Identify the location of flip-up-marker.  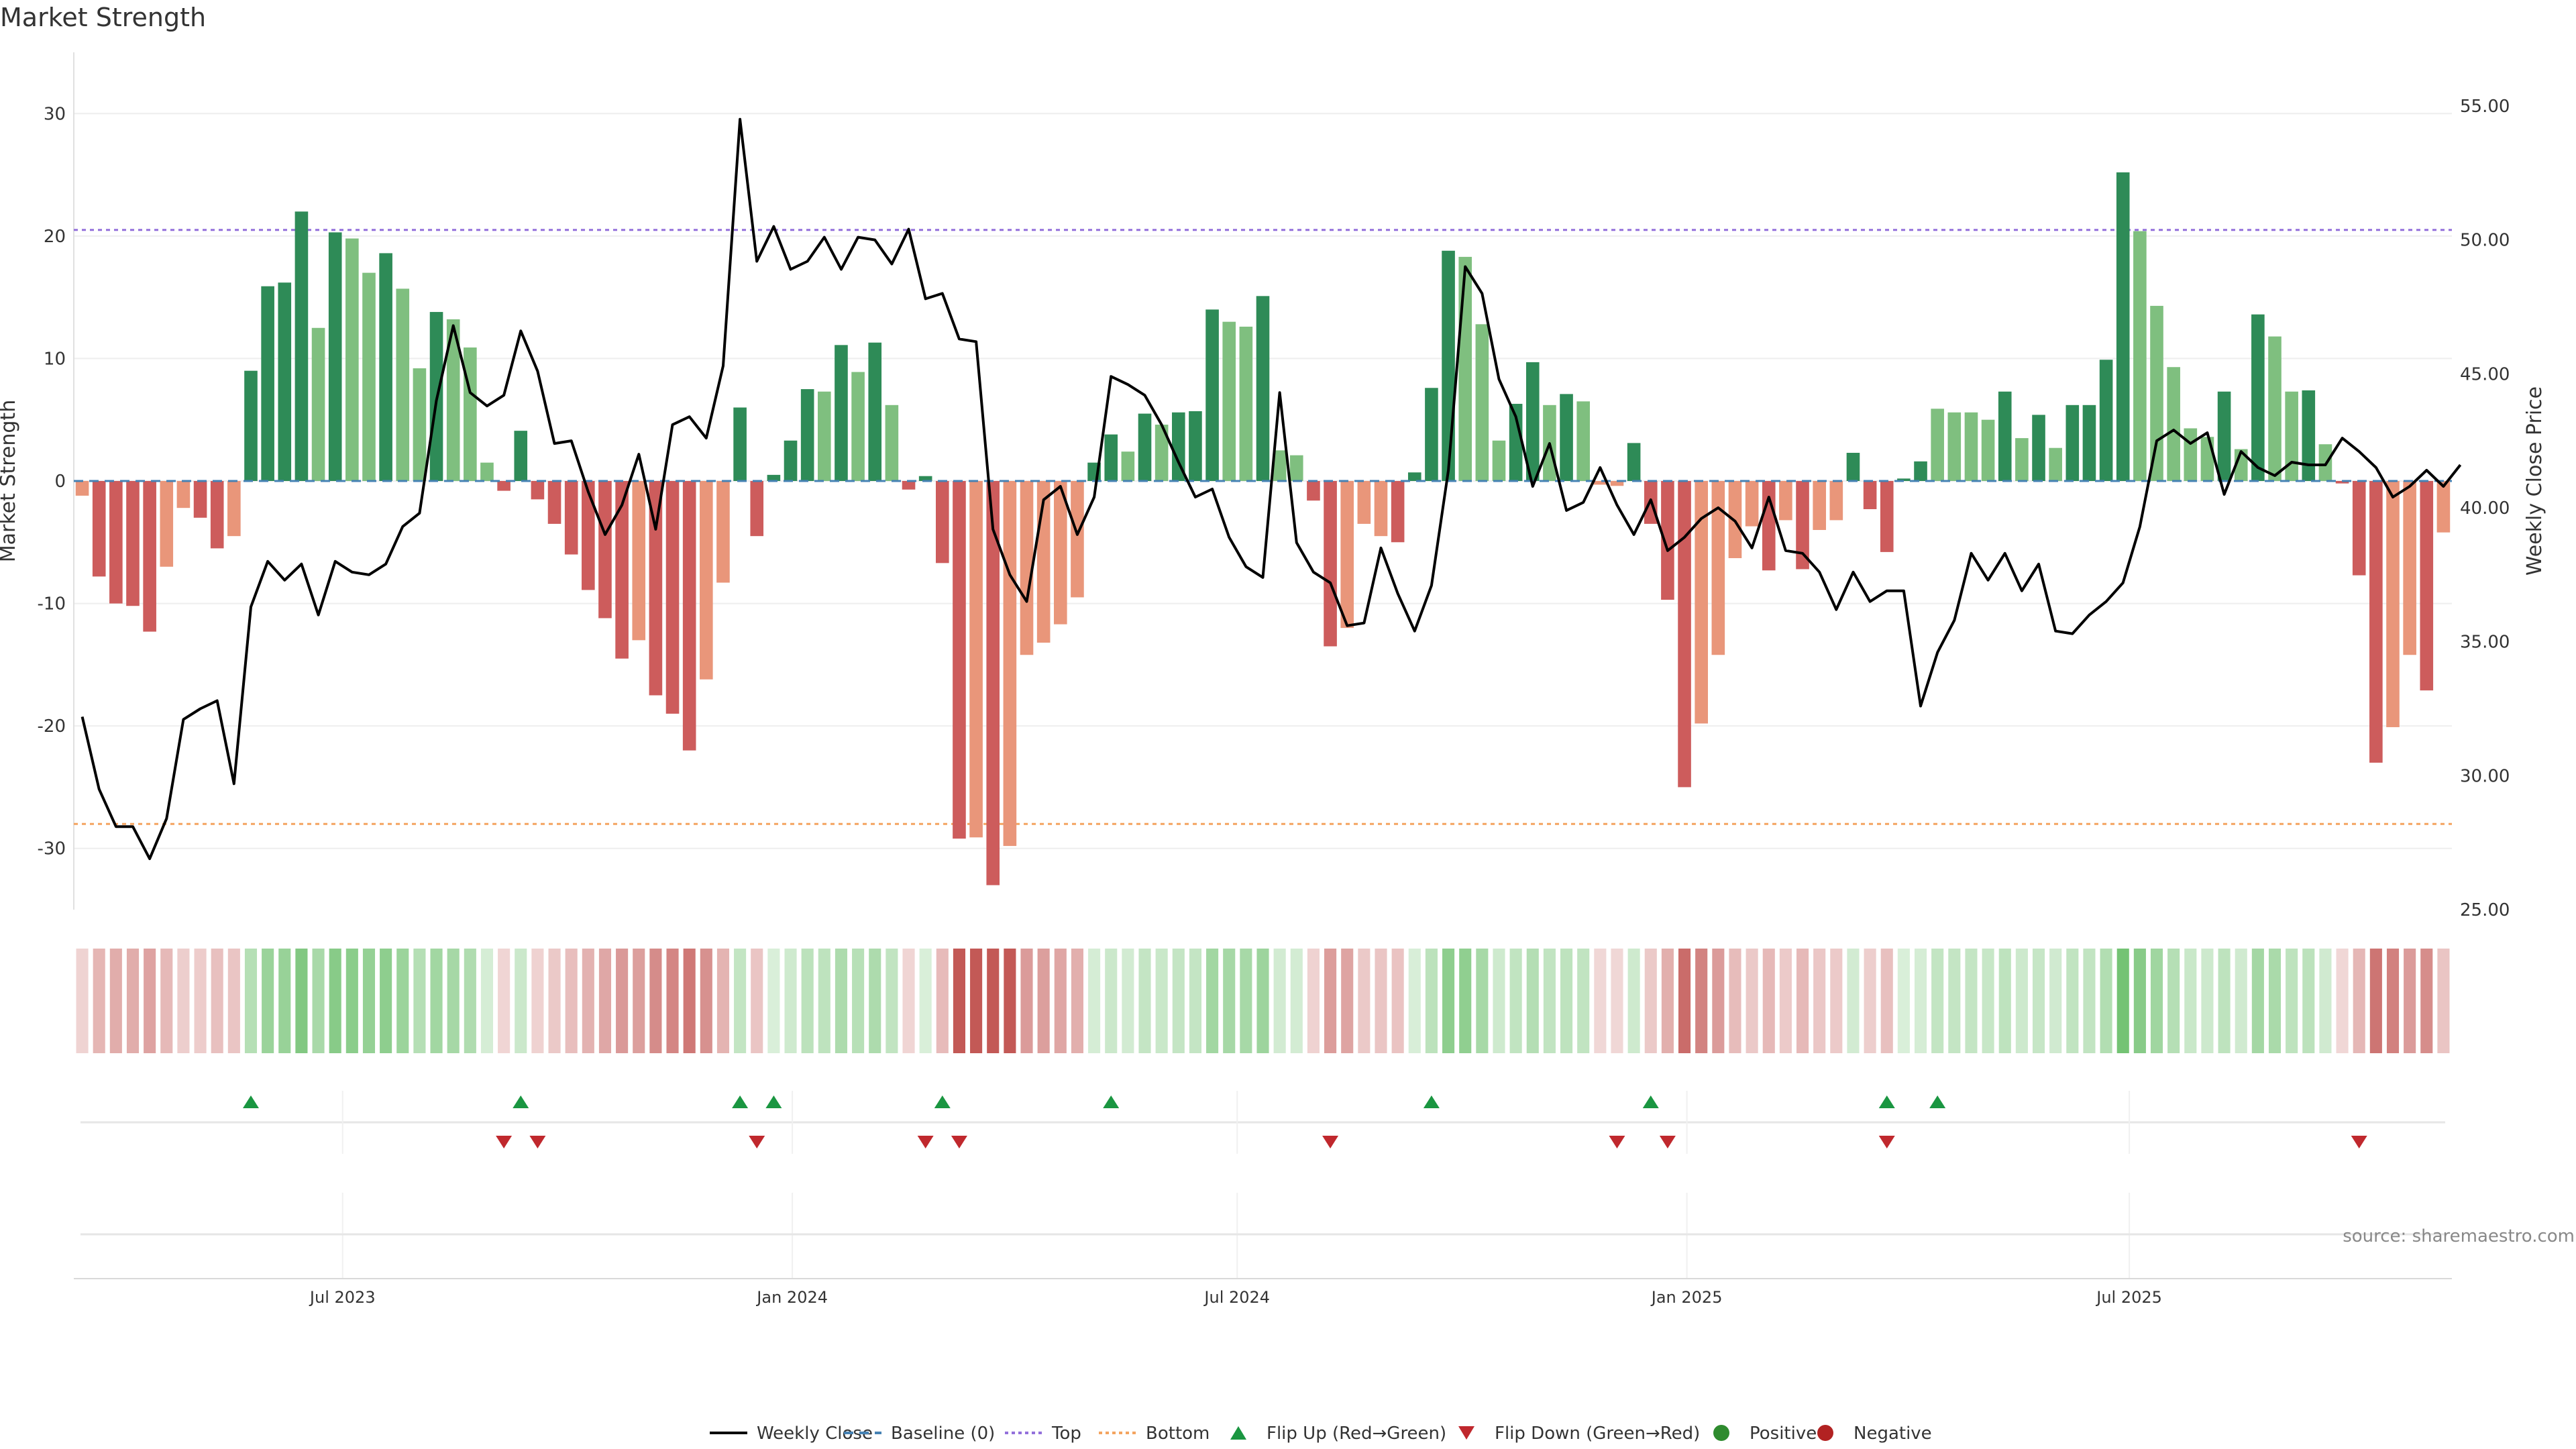
(942, 1101).